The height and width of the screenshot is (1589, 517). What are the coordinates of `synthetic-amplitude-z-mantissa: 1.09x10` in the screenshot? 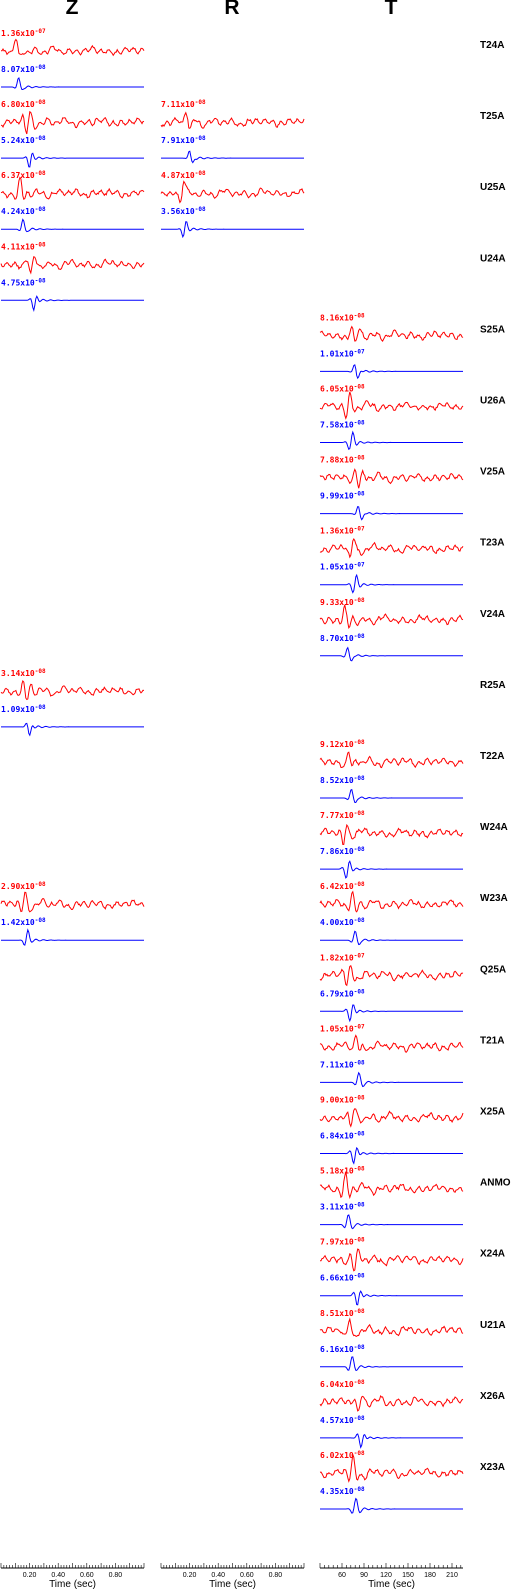 It's located at (18, 709).